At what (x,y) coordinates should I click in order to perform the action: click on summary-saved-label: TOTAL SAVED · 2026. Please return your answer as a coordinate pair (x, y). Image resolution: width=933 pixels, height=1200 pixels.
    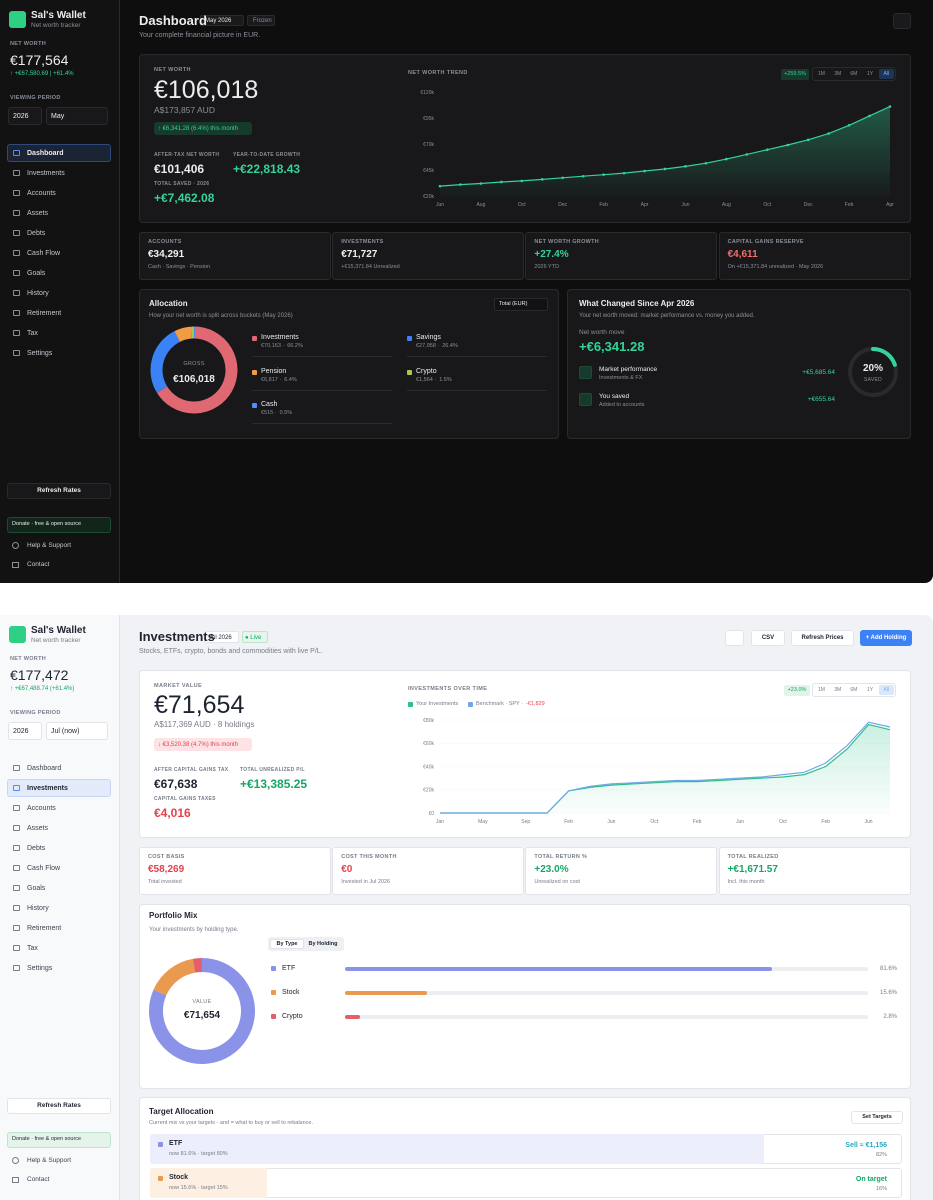
    Looking at the image, I should click on (182, 184).